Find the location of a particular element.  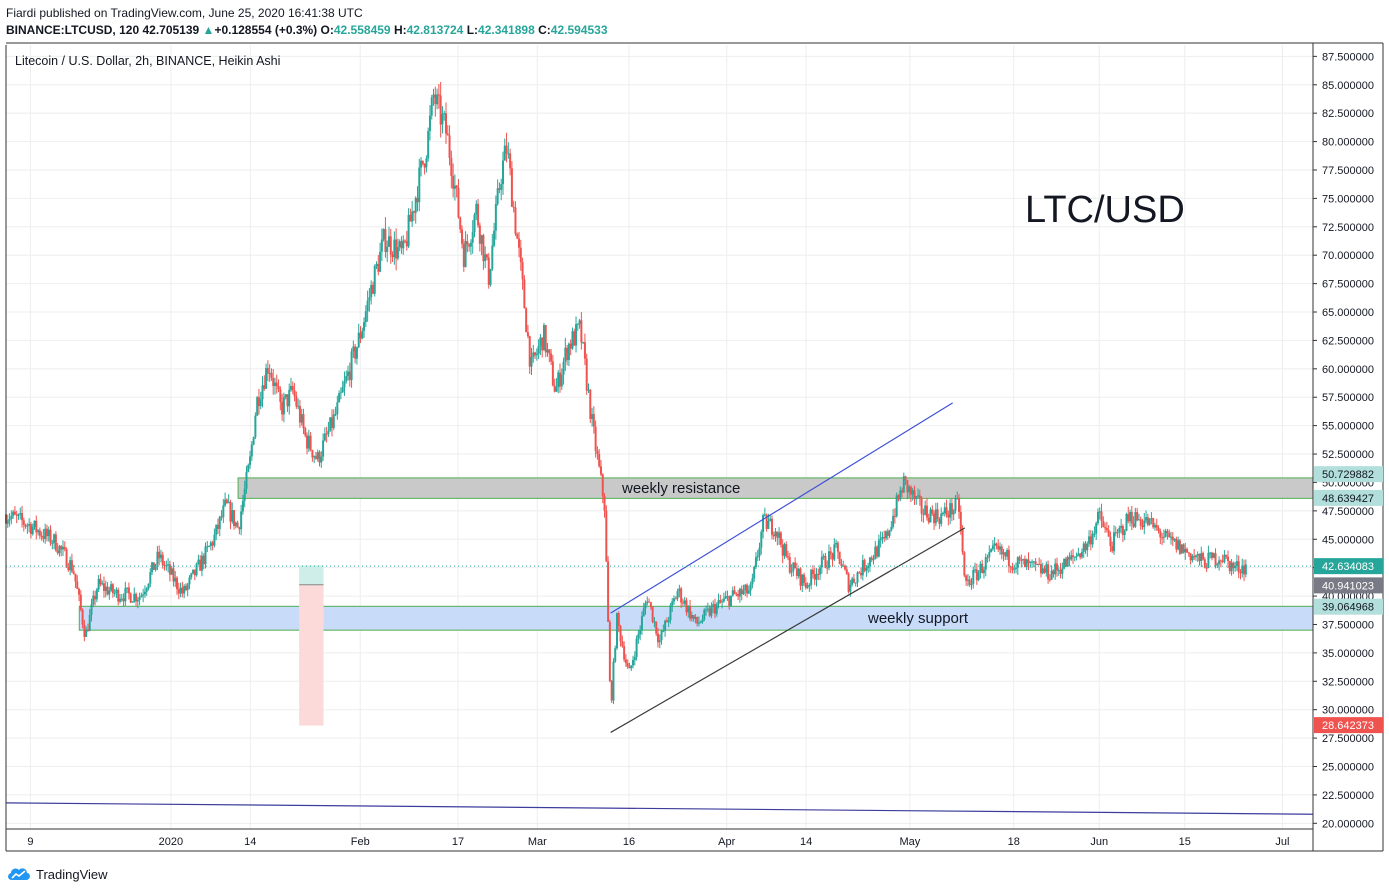

position-box is located at coordinates (311, 645).